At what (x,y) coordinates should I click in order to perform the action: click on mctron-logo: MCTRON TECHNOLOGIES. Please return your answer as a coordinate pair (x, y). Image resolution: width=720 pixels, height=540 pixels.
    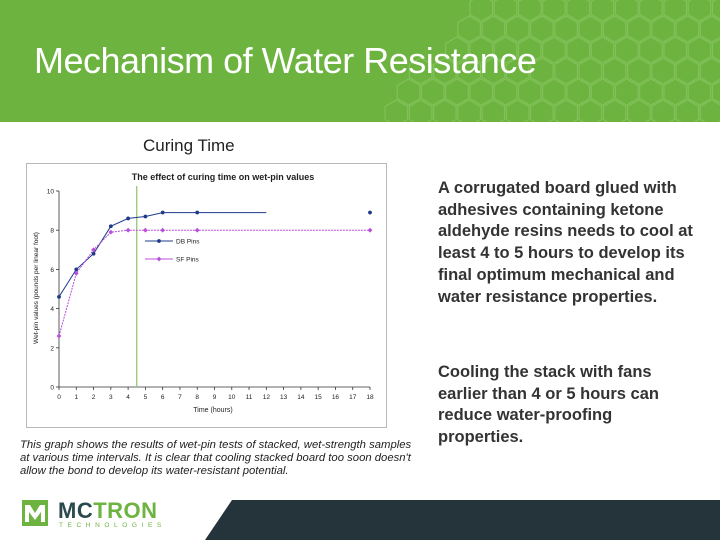
    Looking at the image, I should click on (102, 516).